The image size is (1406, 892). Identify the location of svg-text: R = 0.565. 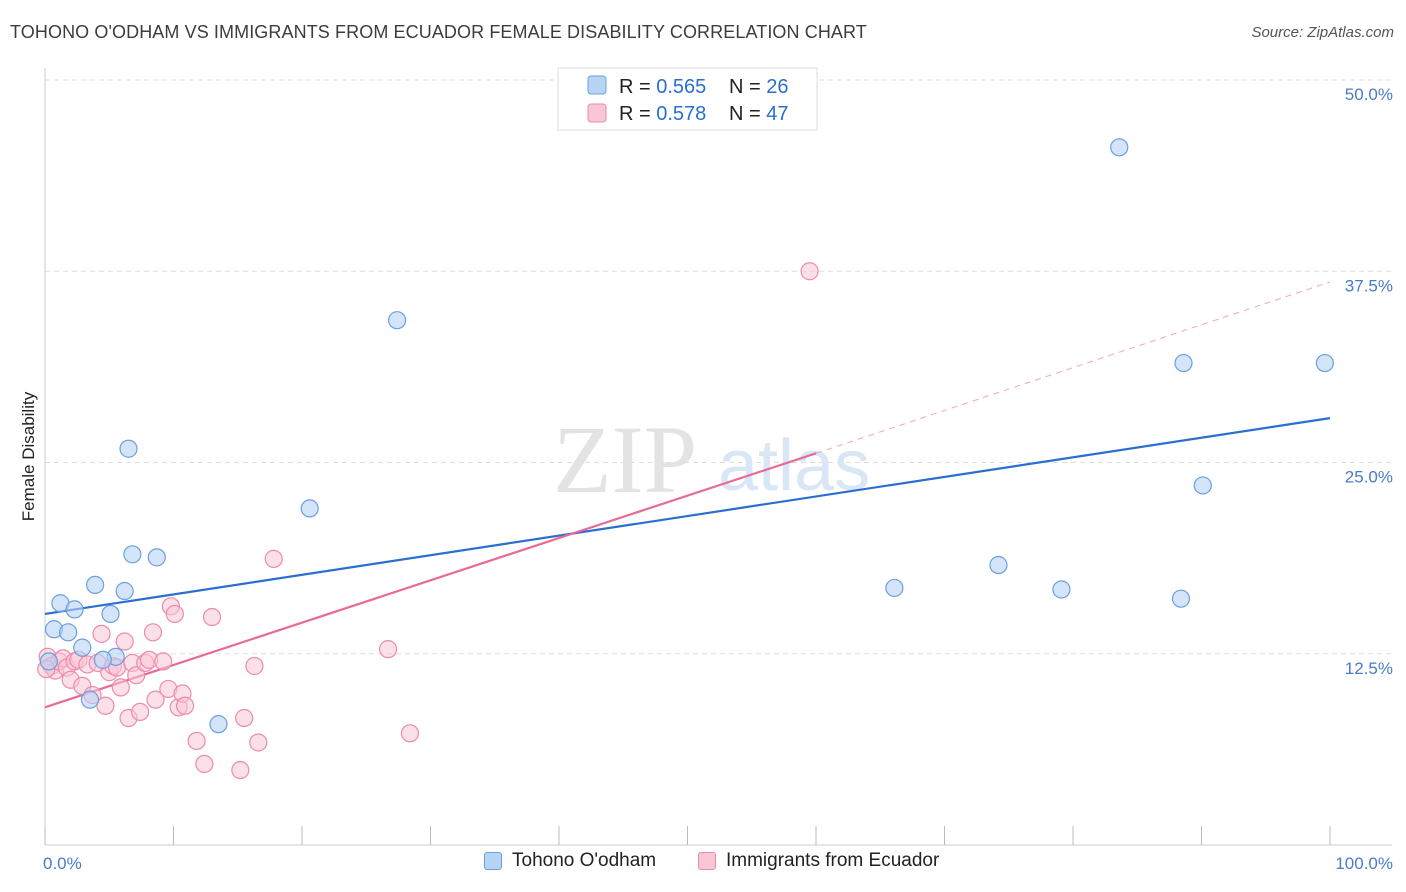
(662, 87).